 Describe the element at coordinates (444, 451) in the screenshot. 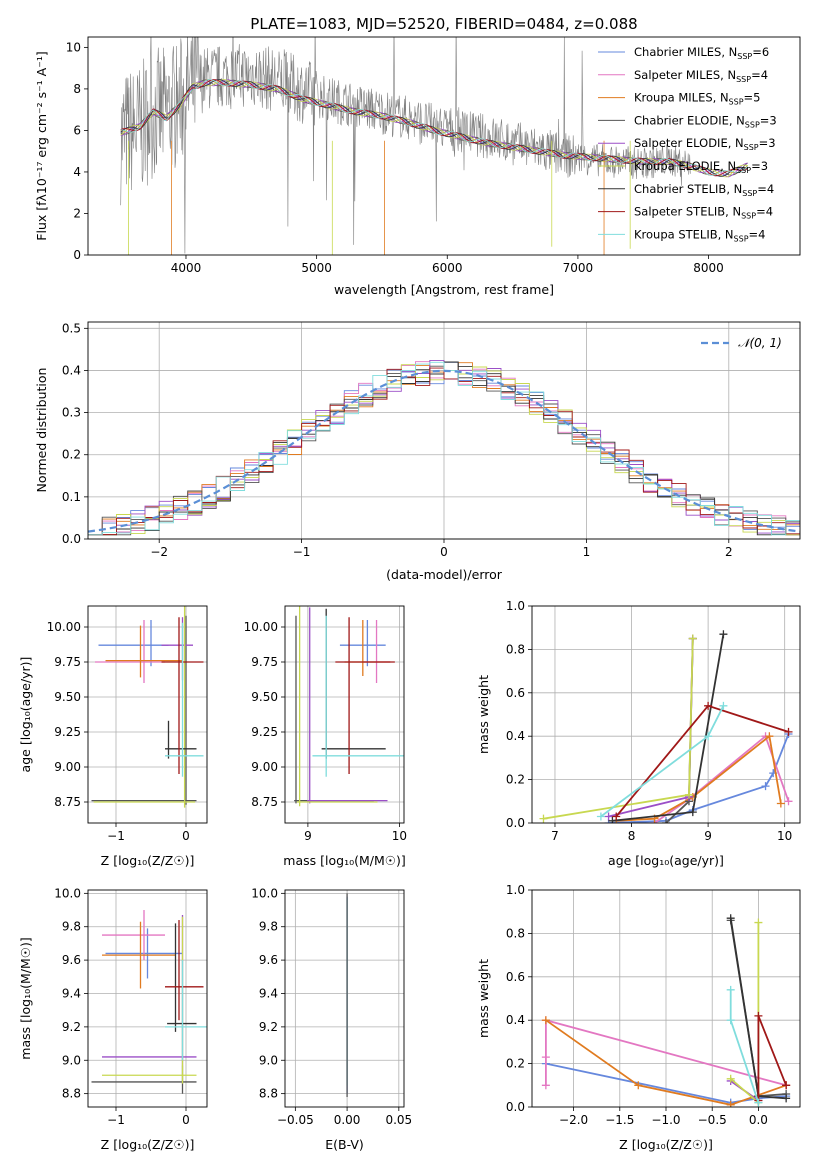

I see `gaussian-curve` at that location.